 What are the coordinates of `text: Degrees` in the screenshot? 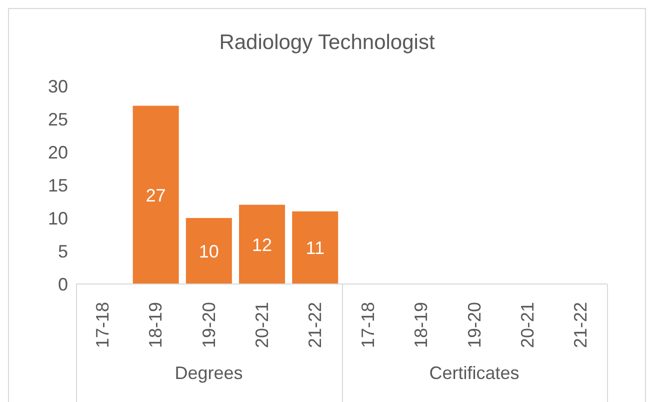 It's located at (209, 373).